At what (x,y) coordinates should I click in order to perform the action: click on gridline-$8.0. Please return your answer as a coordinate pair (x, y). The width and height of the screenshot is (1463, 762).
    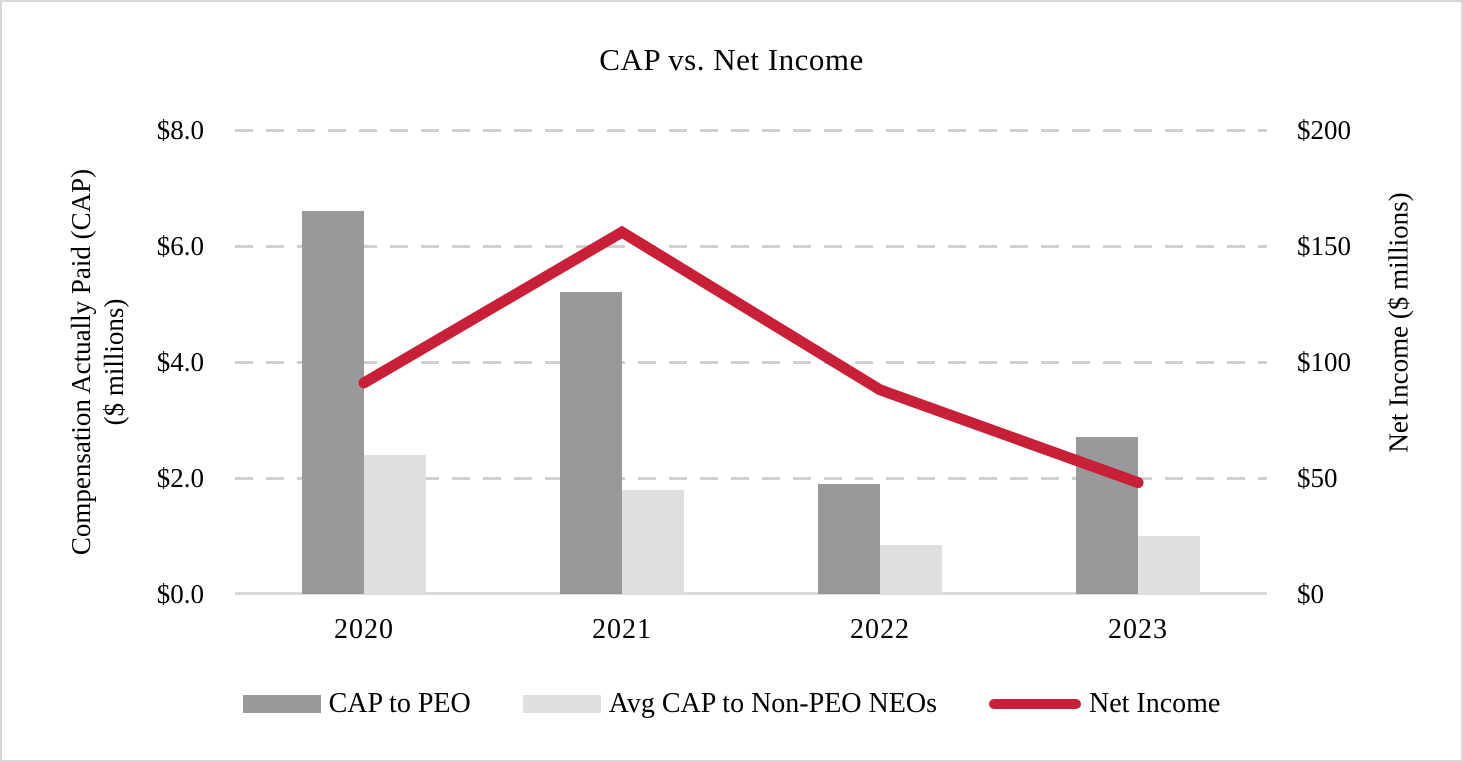
    Looking at the image, I should click on (751, 130).